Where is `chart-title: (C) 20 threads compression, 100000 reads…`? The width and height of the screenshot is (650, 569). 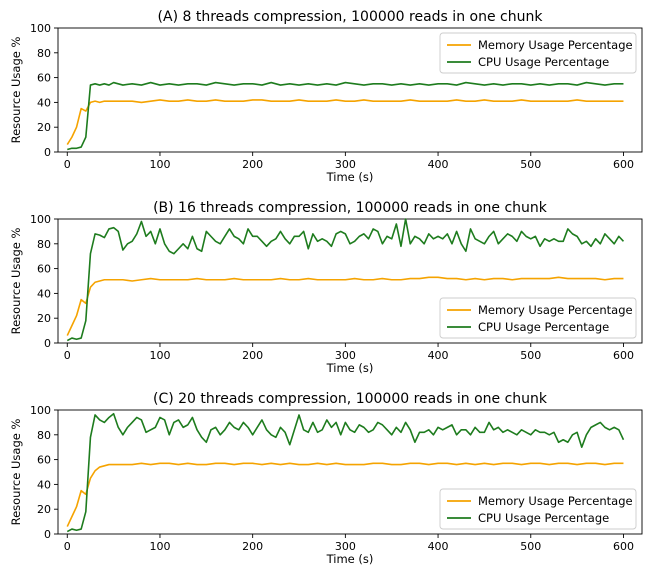 chart-title: (C) 20 threads compression, 100000 reads… is located at coordinates (350, 399).